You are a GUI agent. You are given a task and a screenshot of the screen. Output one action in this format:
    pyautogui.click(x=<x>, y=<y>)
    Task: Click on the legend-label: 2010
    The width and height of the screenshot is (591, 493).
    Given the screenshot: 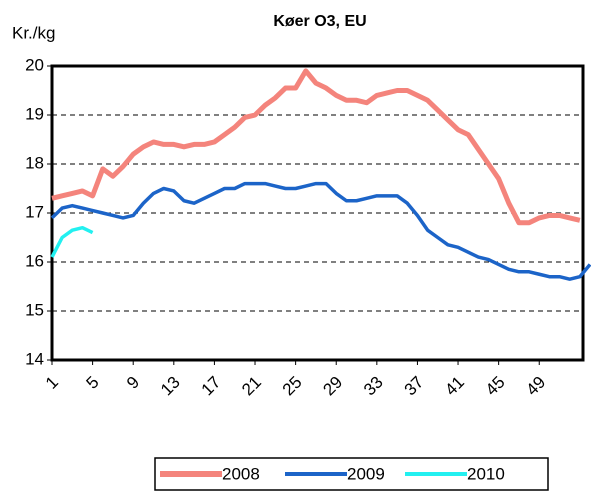 What is the action you would take?
    pyautogui.click(x=486, y=473)
    